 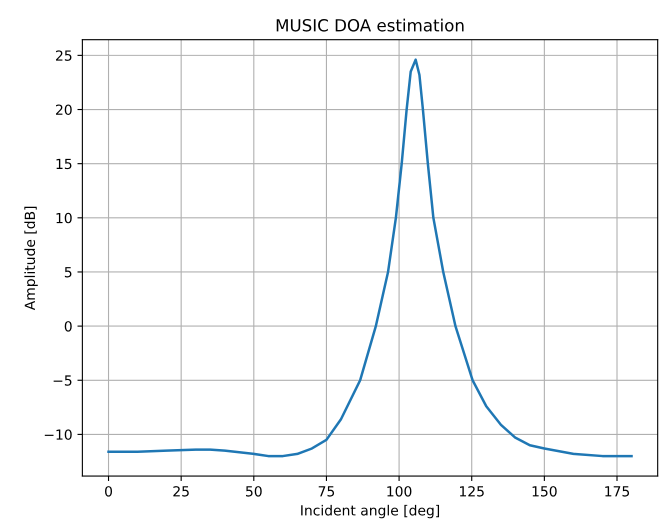 What do you see at coordinates (370, 25) in the screenshot?
I see `chart-title: MUSIC DOA estimation` at bounding box center [370, 25].